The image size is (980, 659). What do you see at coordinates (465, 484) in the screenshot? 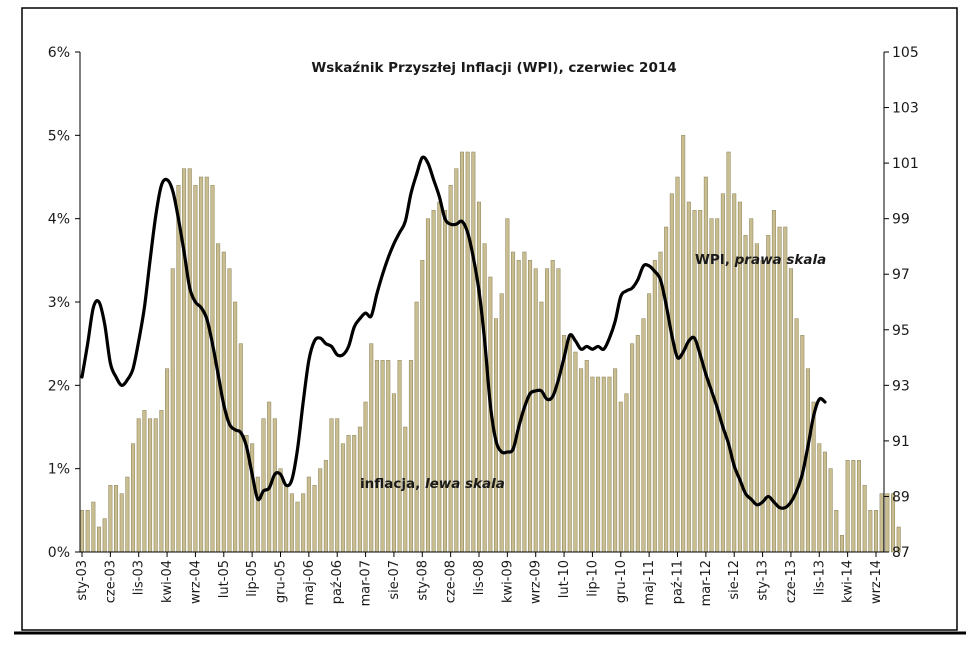
I see `annotation-inflation-italic: lewa skala` at bounding box center [465, 484].